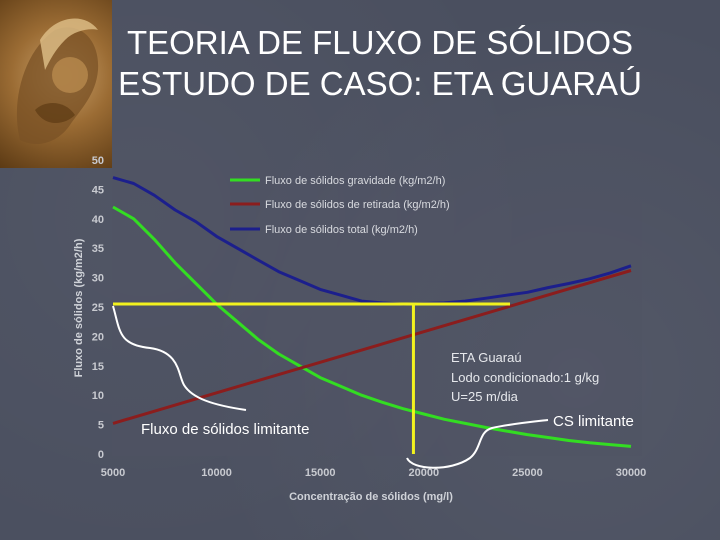  I want to click on y-tick-label: 5, so click(101, 426).